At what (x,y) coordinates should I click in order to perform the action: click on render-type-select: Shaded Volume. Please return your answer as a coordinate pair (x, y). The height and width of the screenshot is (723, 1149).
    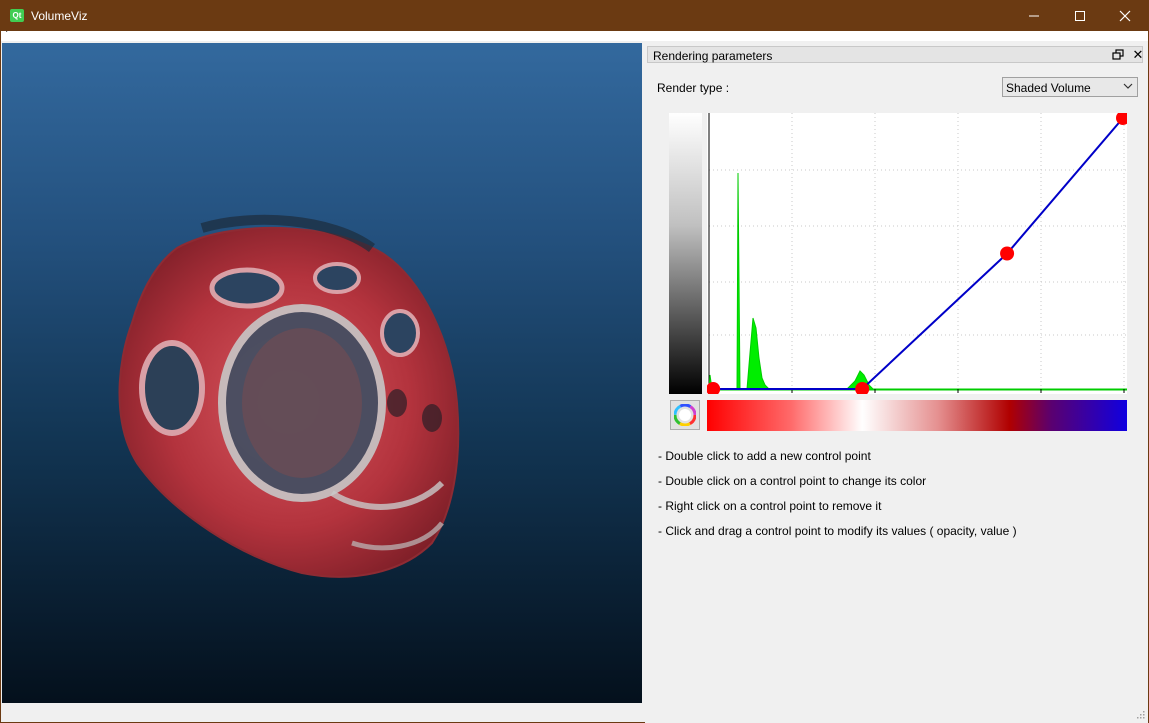
    Looking at the image, I should click on (1070, 87).